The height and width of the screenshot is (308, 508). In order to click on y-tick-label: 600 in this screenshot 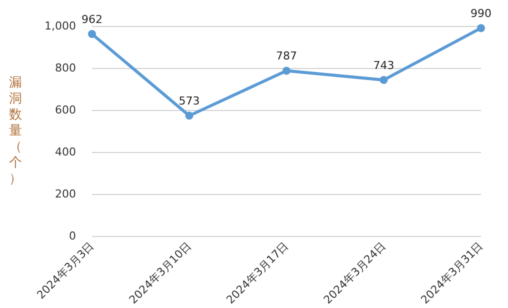, I will do `click(65, 110)`.